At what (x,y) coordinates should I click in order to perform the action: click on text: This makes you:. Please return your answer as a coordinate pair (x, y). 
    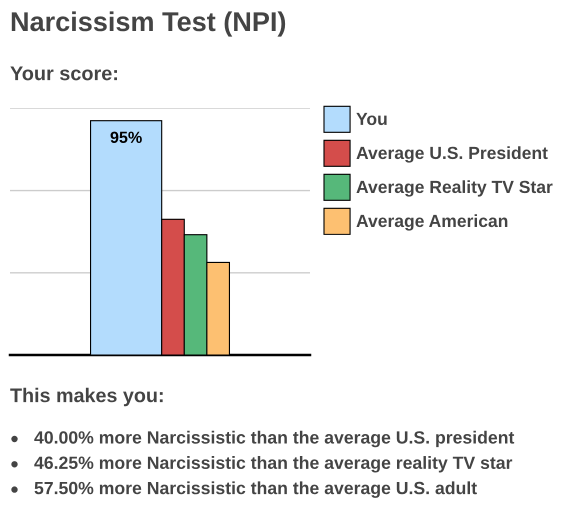
    Looking at the image, I should click on (86, 397).